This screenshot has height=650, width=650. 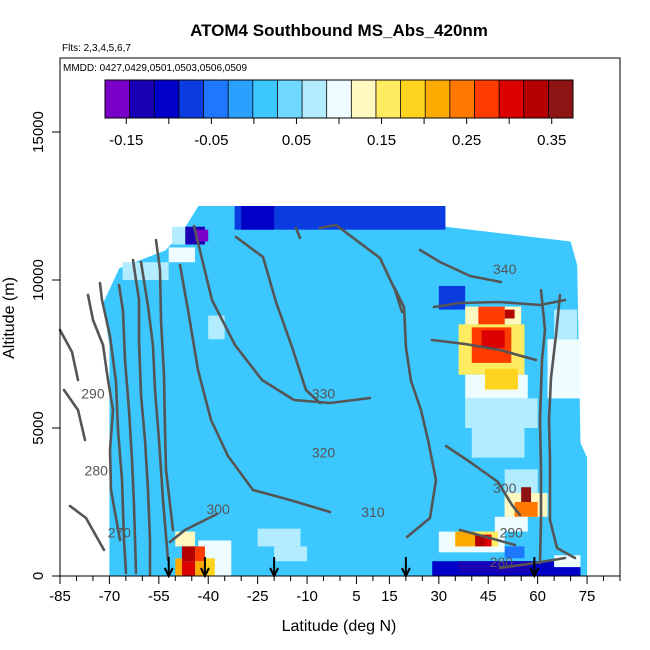 What do you see at coordinates (339, 626) in the screenshot?
I see `x-axis-label: Latitude (deg N)` at bounding box center [339, 626].